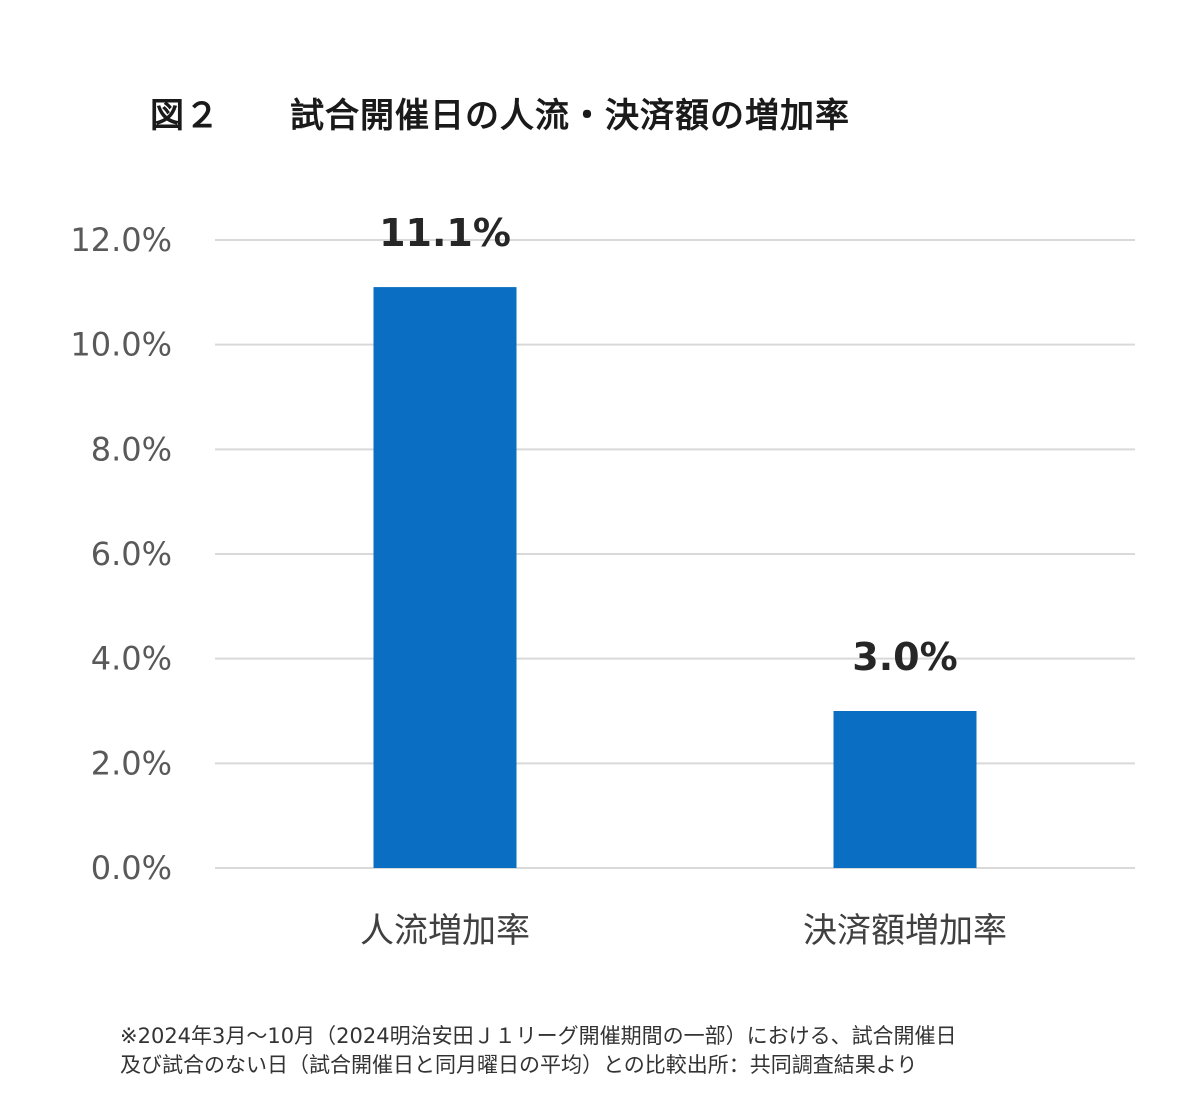  I want to click on category-label: 決済額増加率, so click(905, 931).